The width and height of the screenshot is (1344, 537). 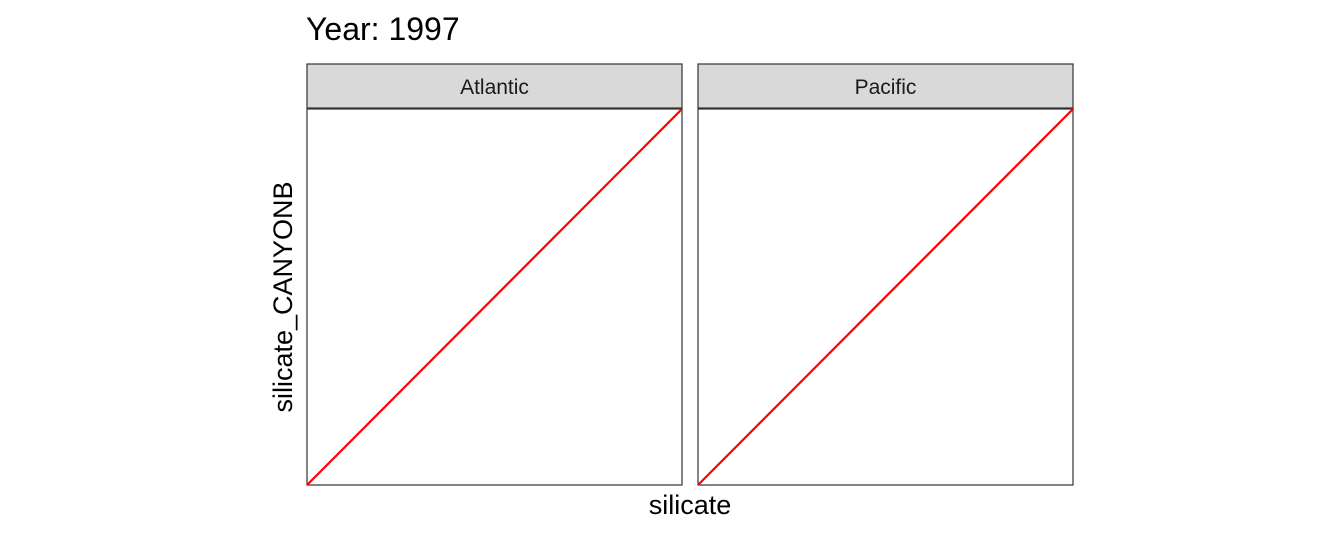 I want to click on facet-strip-pacific, so click(x=885, y=86).